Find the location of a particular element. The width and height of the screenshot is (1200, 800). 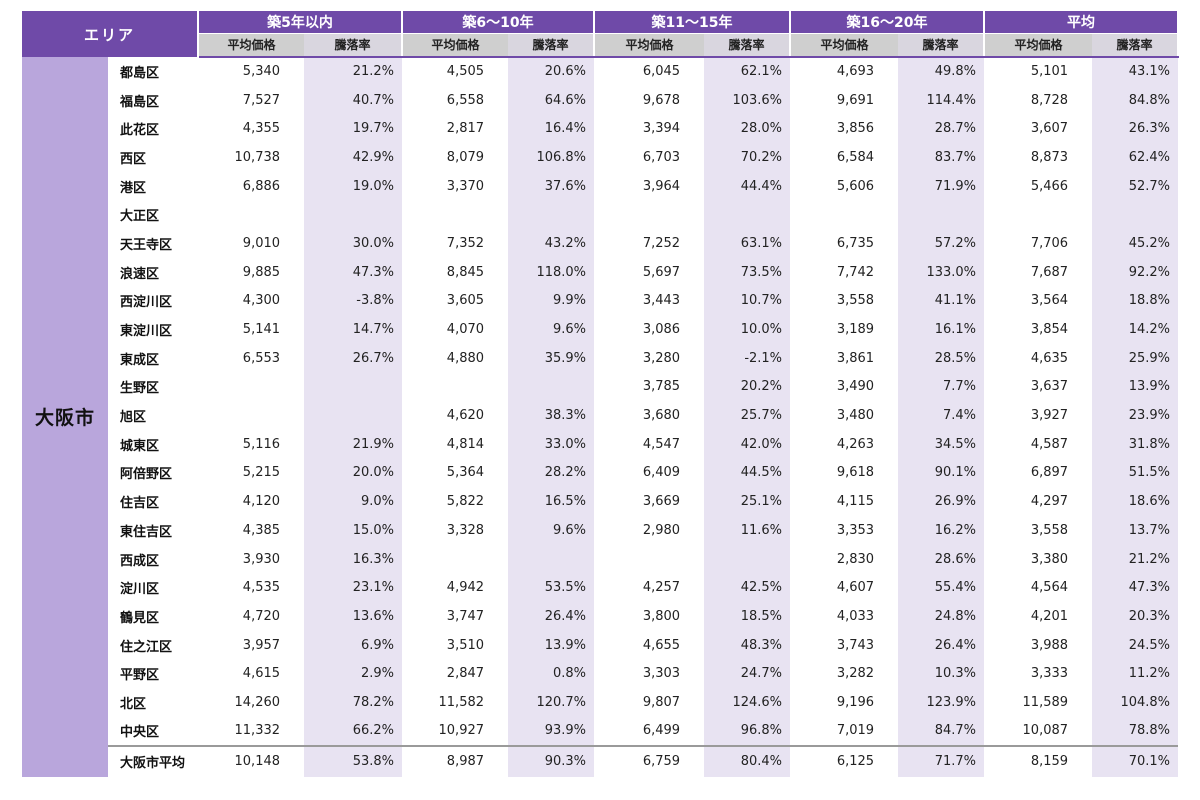

price-cell: 5,215 is located at coordinates (251, 473).